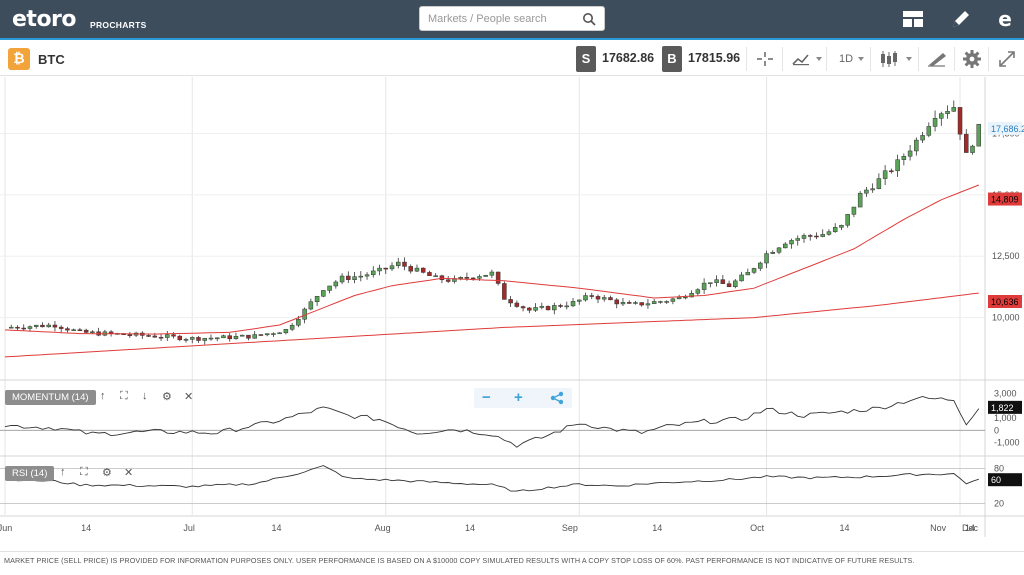  What do you see at coordinates (1005, 128) in the screenshot?
I see `current-price-tag-bg` at bounding box center [1005, 128].